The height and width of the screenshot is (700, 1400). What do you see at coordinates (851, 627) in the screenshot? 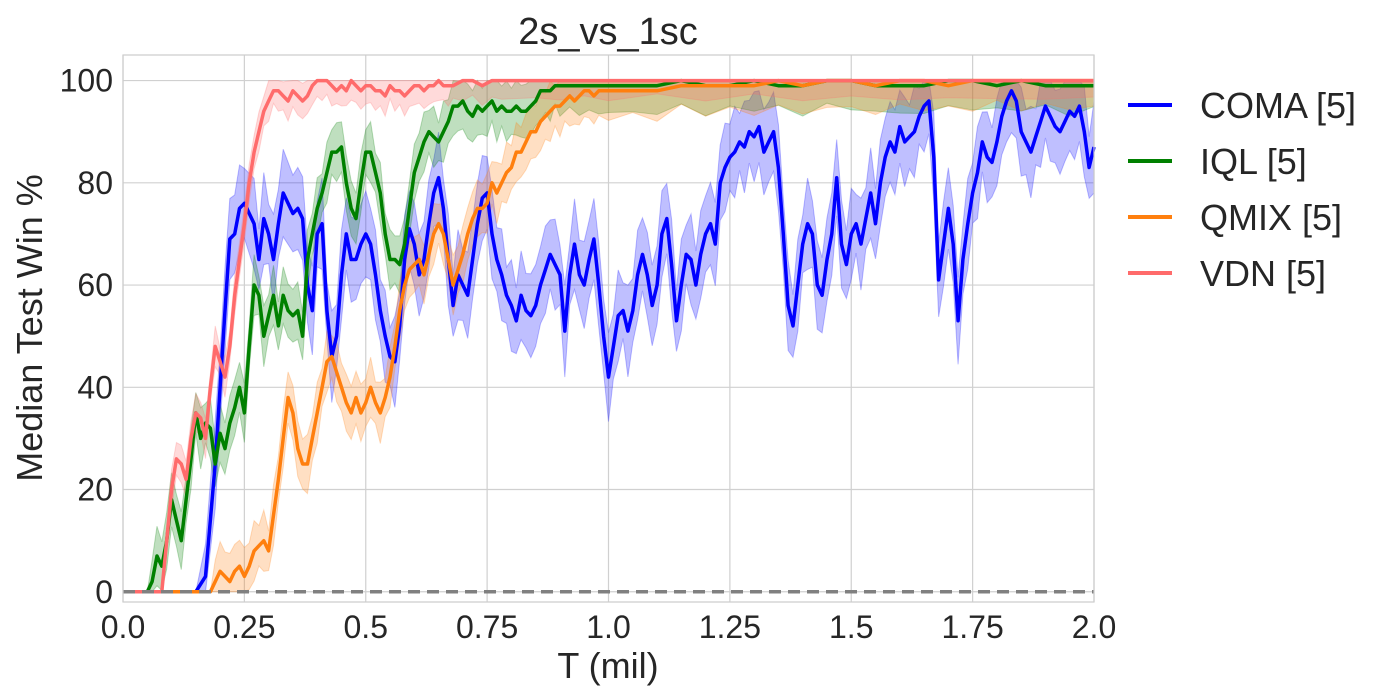
I see `x-tick-label: 1.5` at bounding box center [851, 627].